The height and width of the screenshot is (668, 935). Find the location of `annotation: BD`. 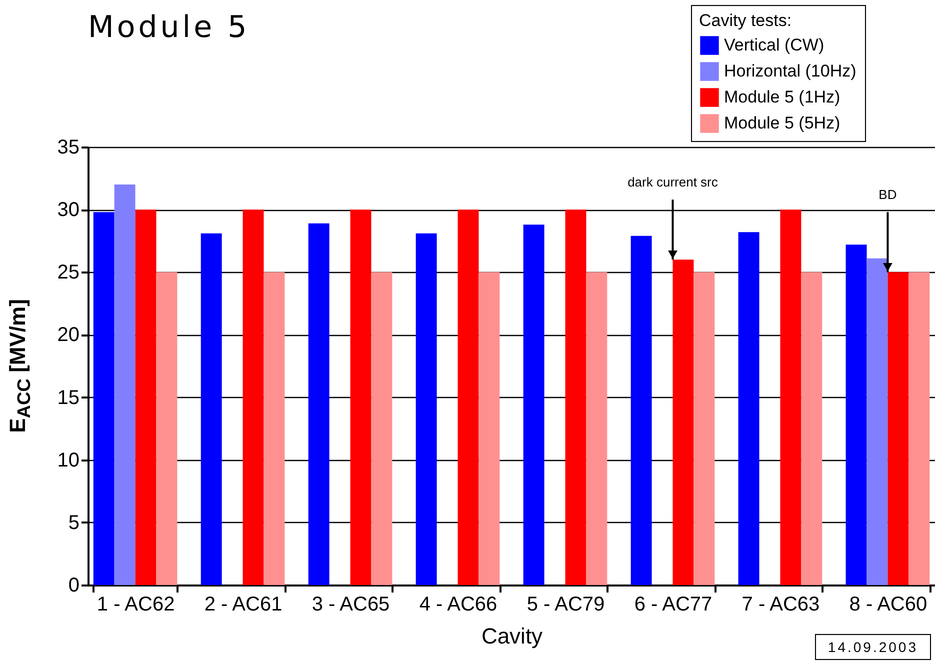

annotation: BD is located at coordinates (887, 194).